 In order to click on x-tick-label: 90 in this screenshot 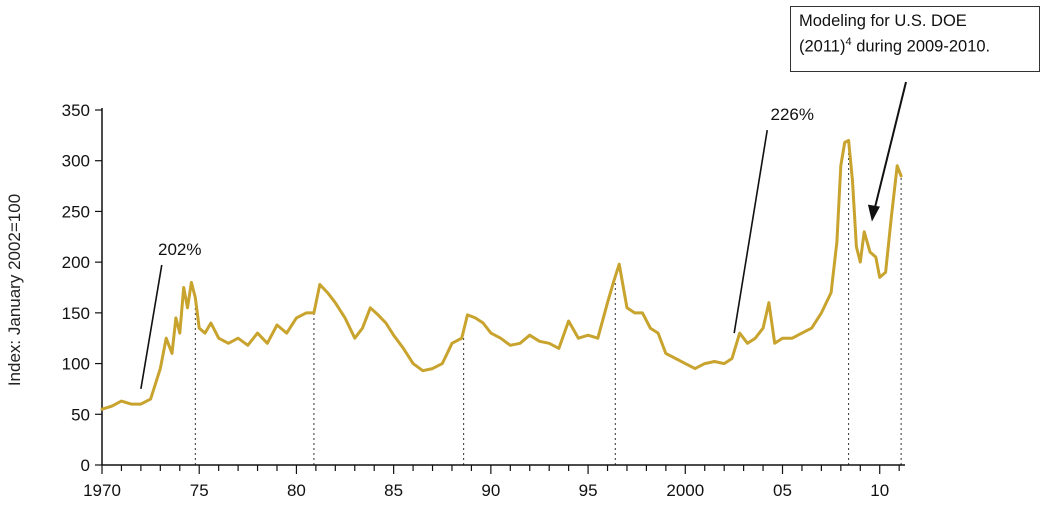, I will do `click(490, 490)`.